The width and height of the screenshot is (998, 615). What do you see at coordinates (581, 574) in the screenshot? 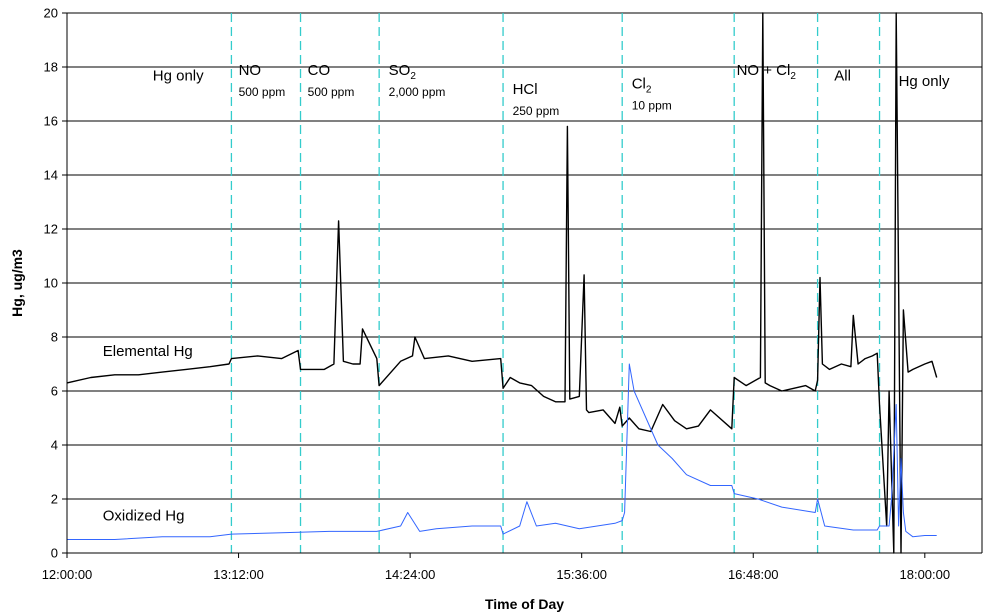
I see `x-tick-label: 15:36:00` at bounding box center [581, 574].